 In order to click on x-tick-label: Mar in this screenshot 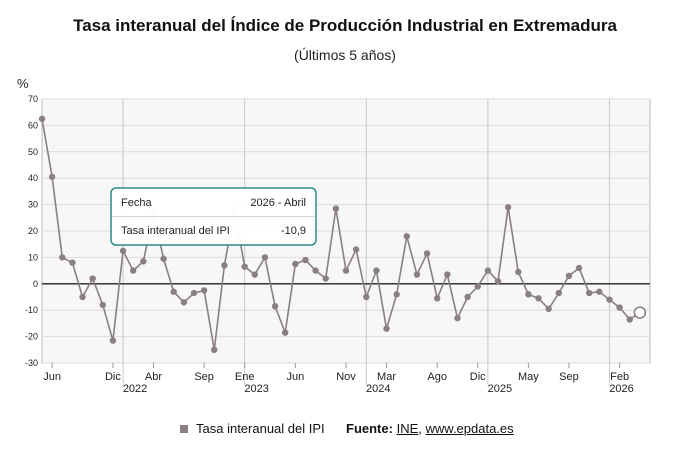, I will do `click(386, 377)`.